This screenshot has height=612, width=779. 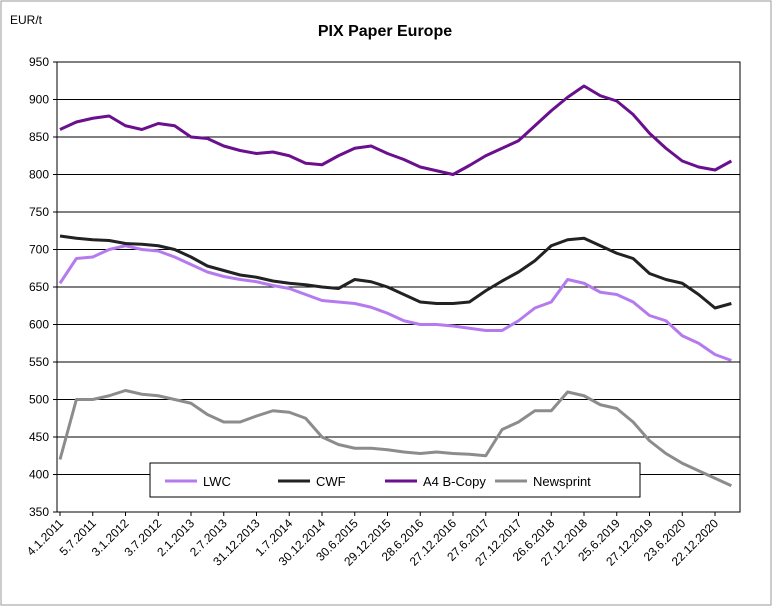 What do you see at coordinates (39, 325) in the screenshot?
I see `y-tick-label: 600` at bounding box center [39, 325].